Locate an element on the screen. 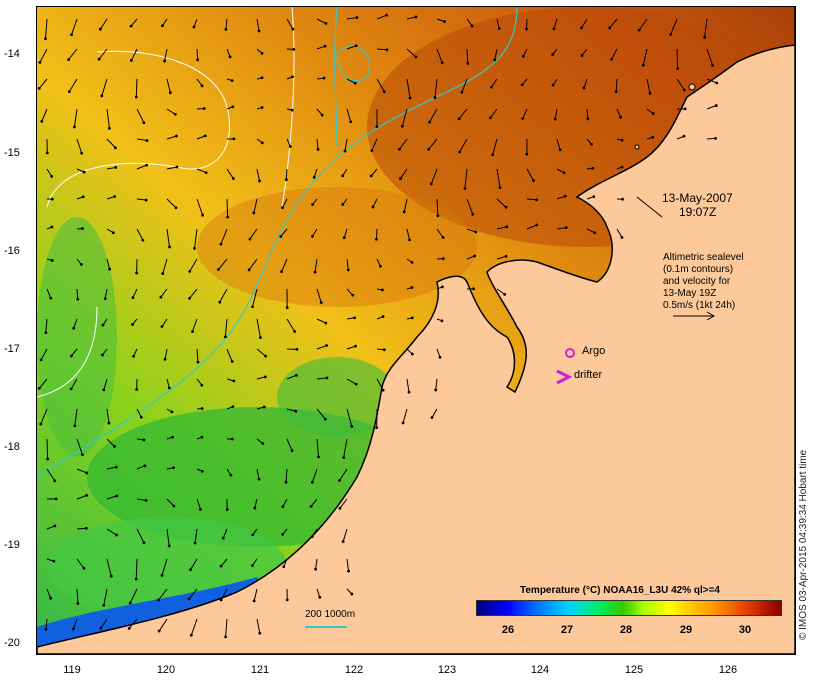  island is located at coordinates (637, 147).